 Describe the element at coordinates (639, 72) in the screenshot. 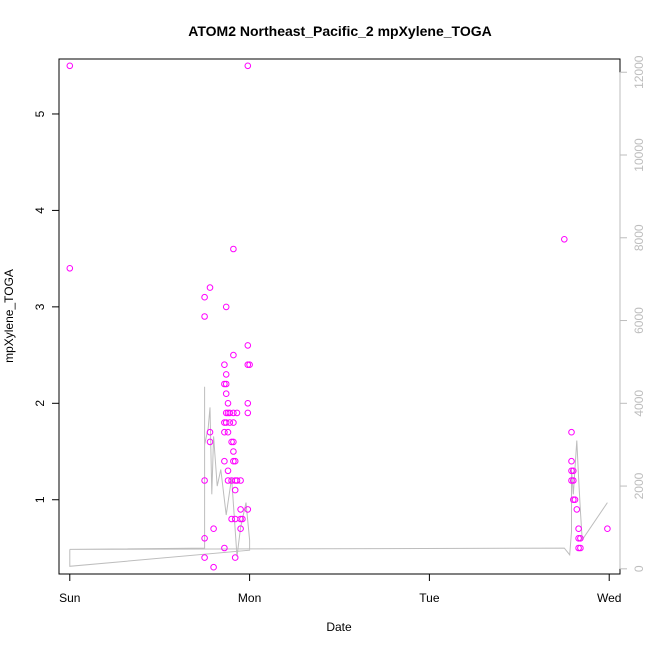

I see `y2-tick-label: 12000` at that location.